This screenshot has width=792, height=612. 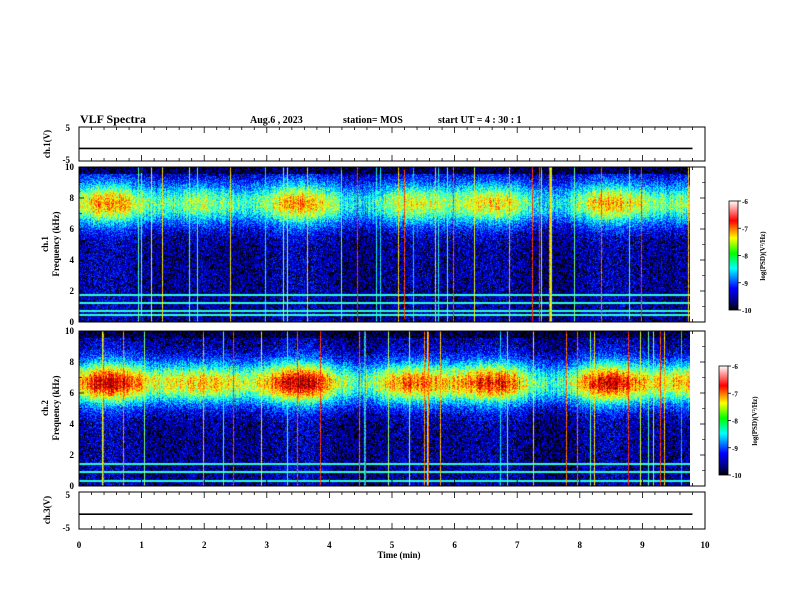 I want to click on cb2-tick-label: -9, so click(x=735, y=449).